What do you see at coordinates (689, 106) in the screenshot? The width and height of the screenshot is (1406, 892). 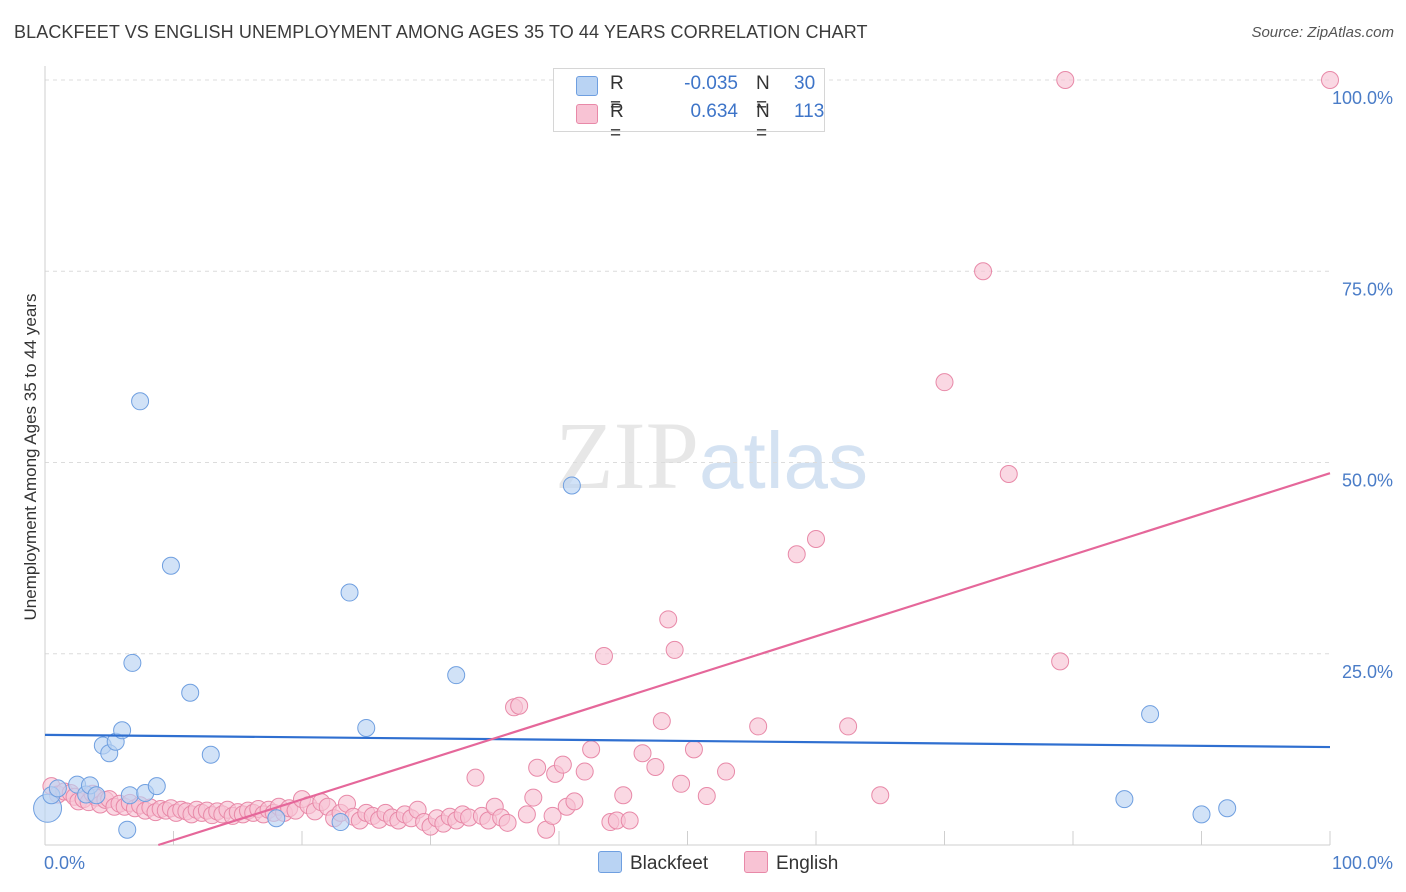 I see `correlation-legend: R = -0.035 N = 30 R = 0.634 N = 113` at bounding box center [689, 106].